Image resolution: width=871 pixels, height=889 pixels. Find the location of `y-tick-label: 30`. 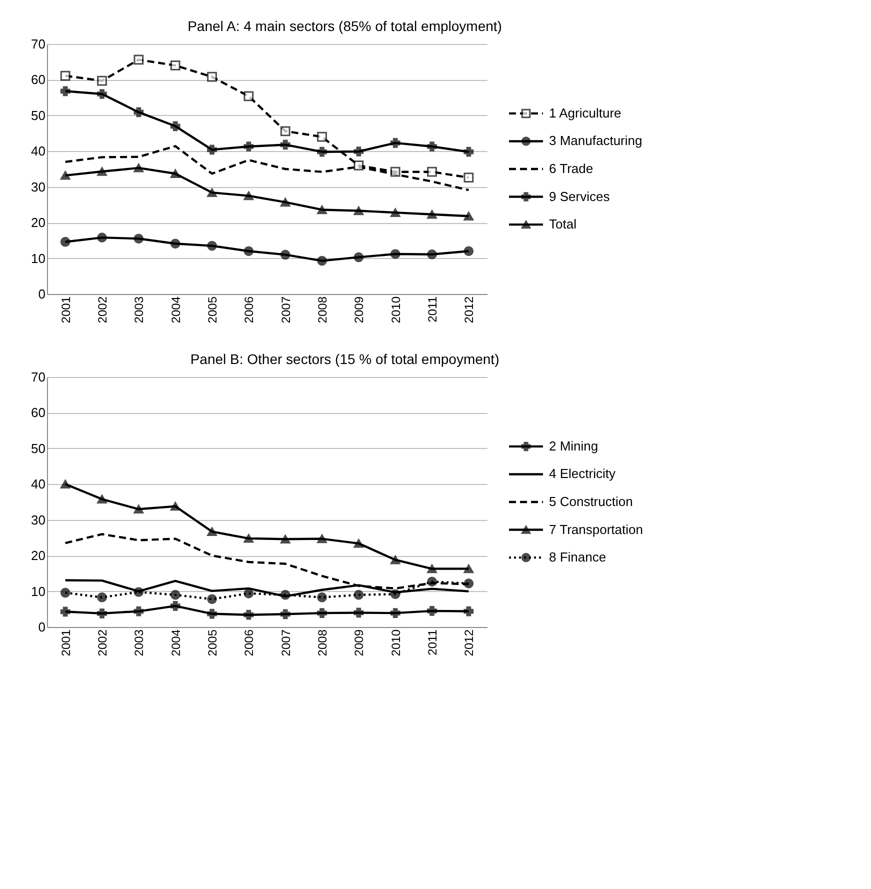

y-tick-label: 30 is located at coordinates (38, 186).